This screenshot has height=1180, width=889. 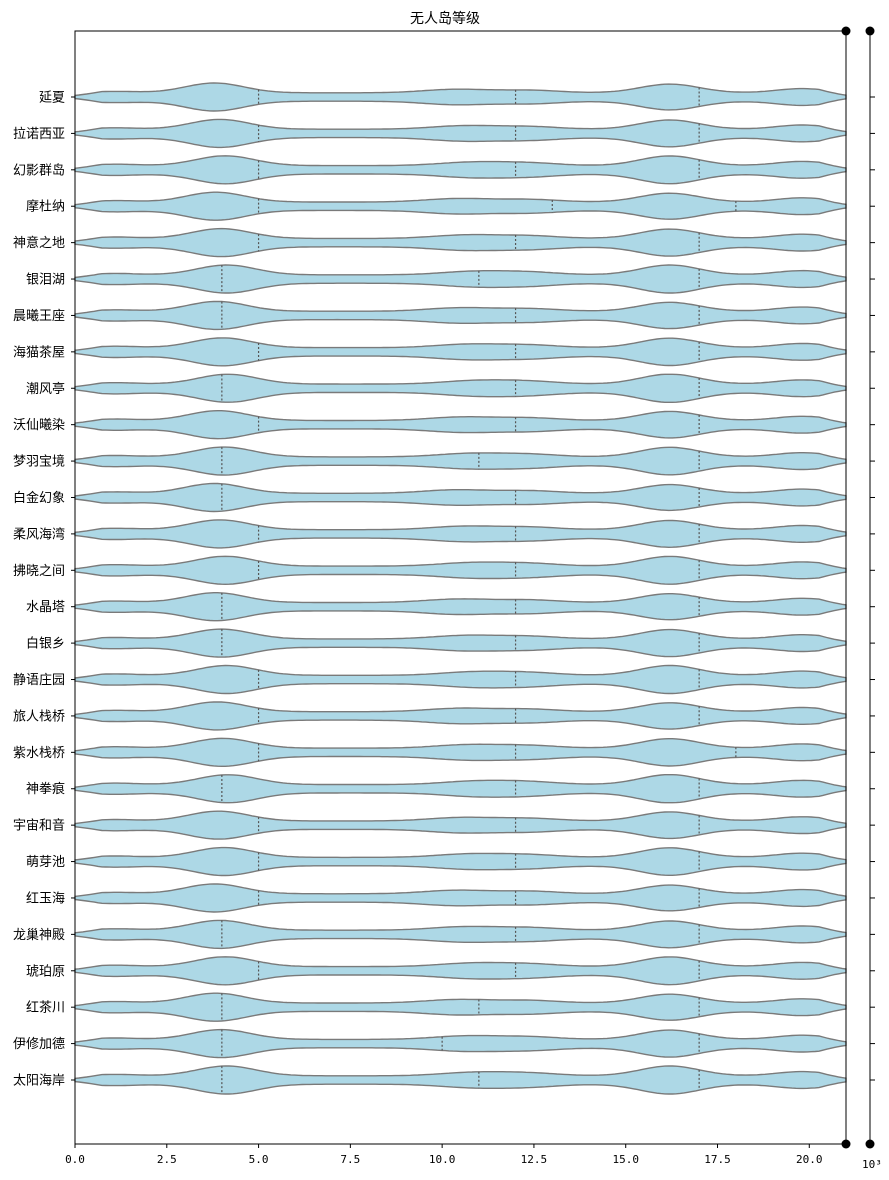 I want to click on secondary-axis-label: 10³, so click(x=872, y=1164).